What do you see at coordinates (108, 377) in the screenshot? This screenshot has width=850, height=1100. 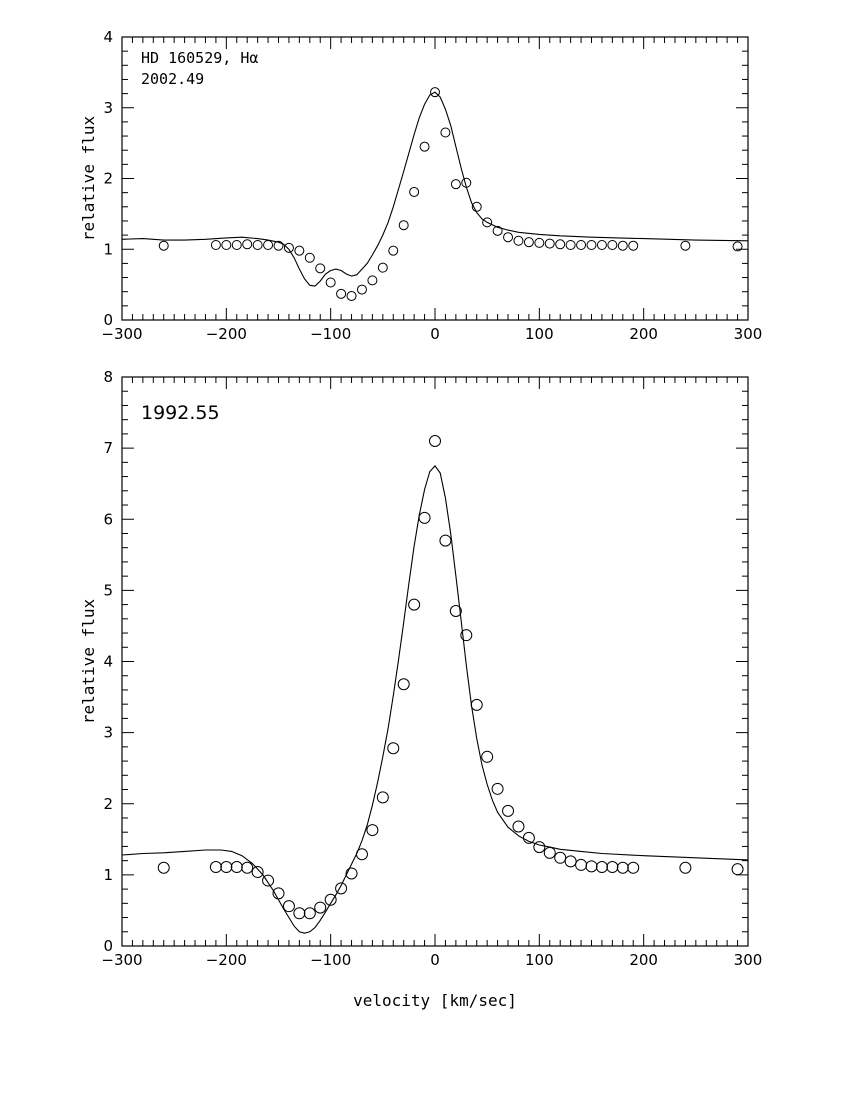 I see `y-tick-label: 8` at bounding box center [108, 377].